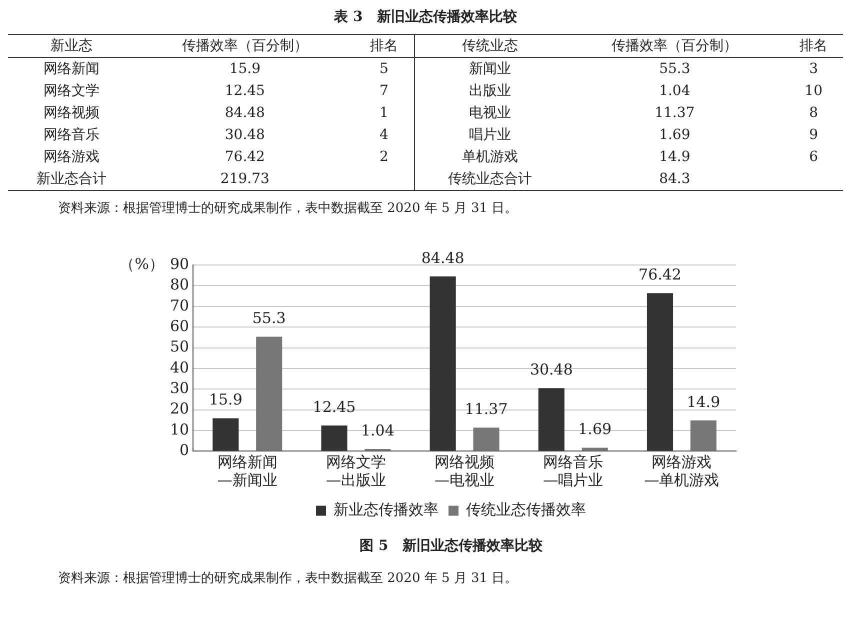  Describe the element at coordinates (486, 409) in the screenshot. I see `data-label: 11.37` at that location.